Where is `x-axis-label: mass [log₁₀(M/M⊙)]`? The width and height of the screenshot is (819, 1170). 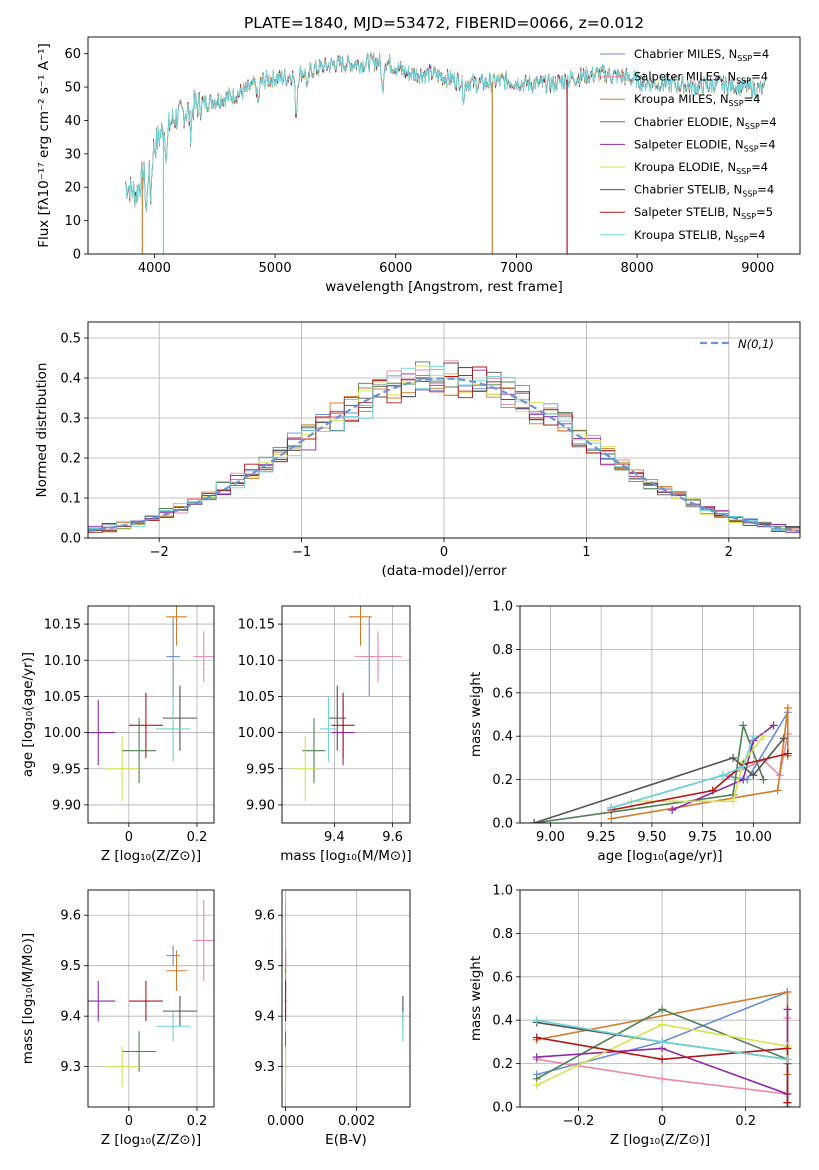 x-axis-label: mass [log₁₀(M/M⊙)] is located at coordinates (345, 856).